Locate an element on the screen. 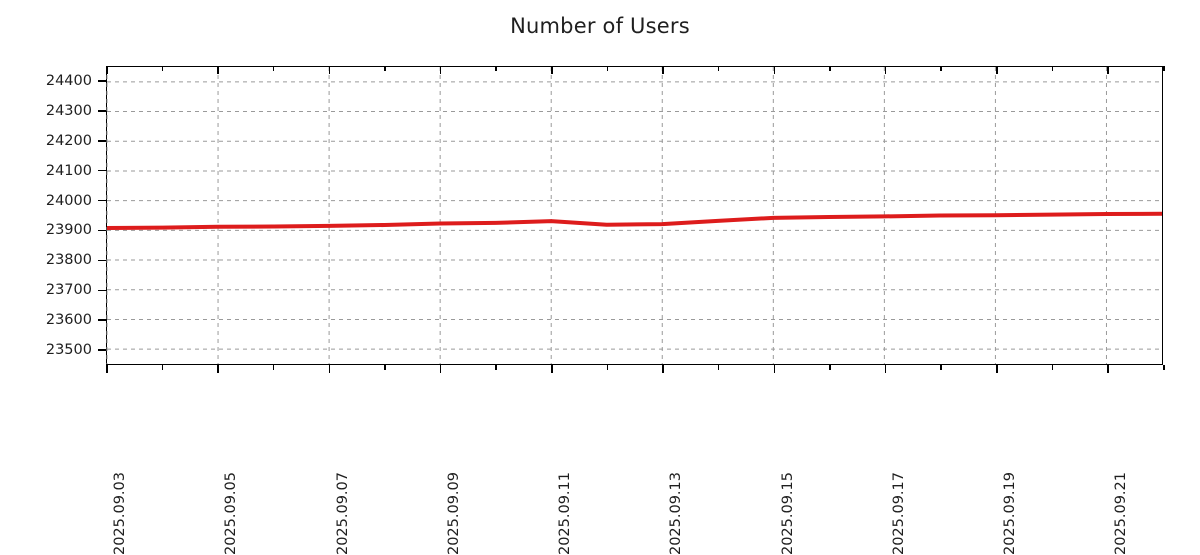 The width and height of the screenshot is (1200, 555). x-tick-label: 2025.09.07 is located at coordinates (342, 513).